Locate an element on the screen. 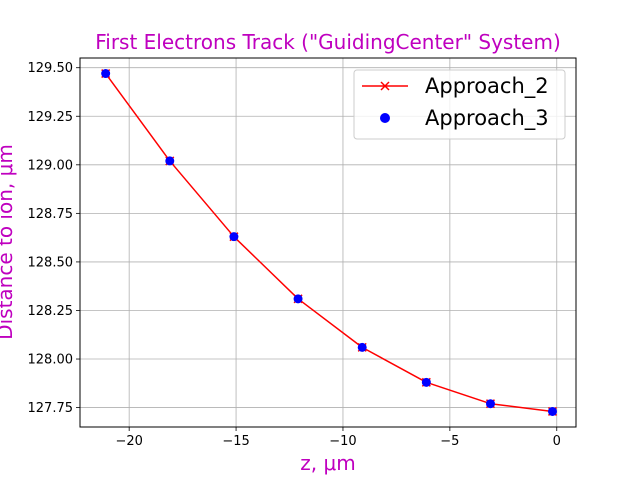  legend-label-approach-3: Approach_3 is located at coordinates (487, 118).